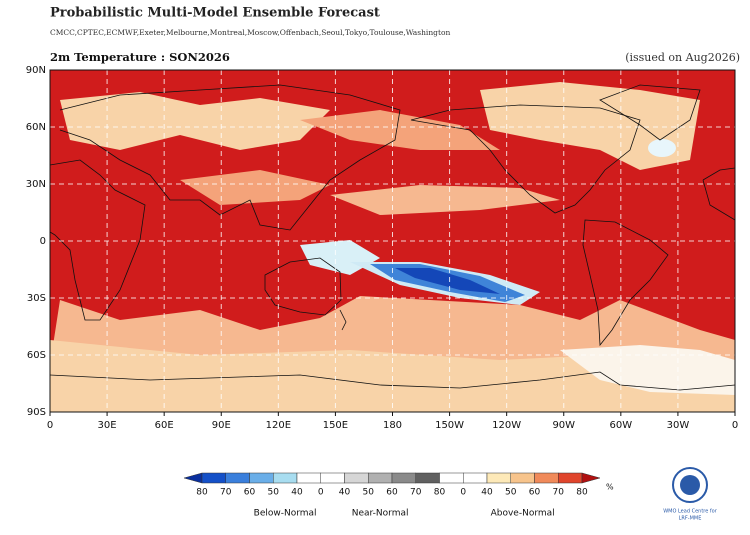 The image size is (750, 535). What do you see at coordinates (140, 57) in the screenshot?
I see `map-title: 2m Temperature : SON2026` at bounding box center [140, 57].